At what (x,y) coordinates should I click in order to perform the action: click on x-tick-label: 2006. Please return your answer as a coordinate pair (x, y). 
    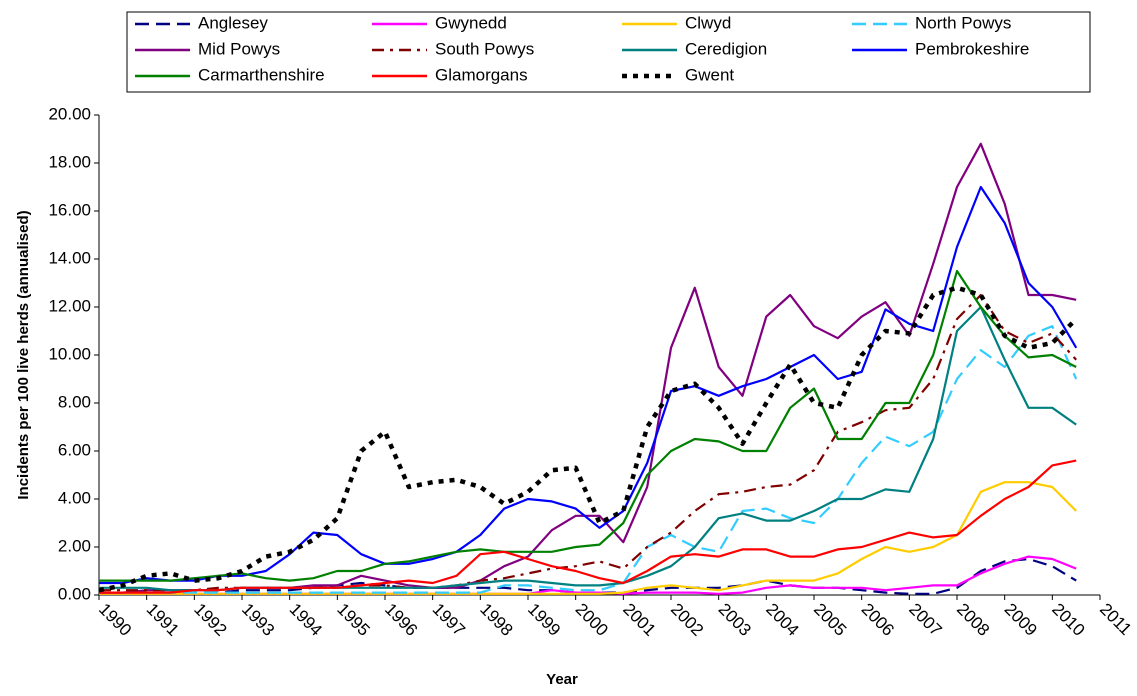
    Looking at the image, I should click on (878, 620).